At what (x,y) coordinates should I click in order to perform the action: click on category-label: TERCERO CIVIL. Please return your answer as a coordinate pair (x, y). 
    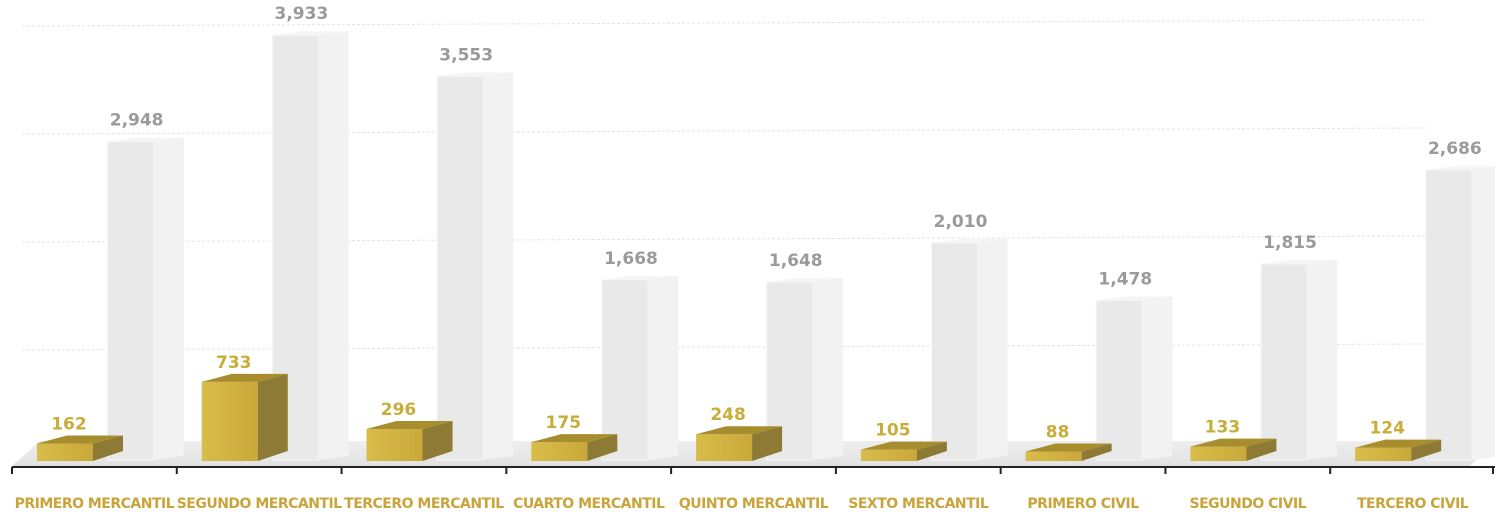
    Looking at the image, I should click on (1413, 504).